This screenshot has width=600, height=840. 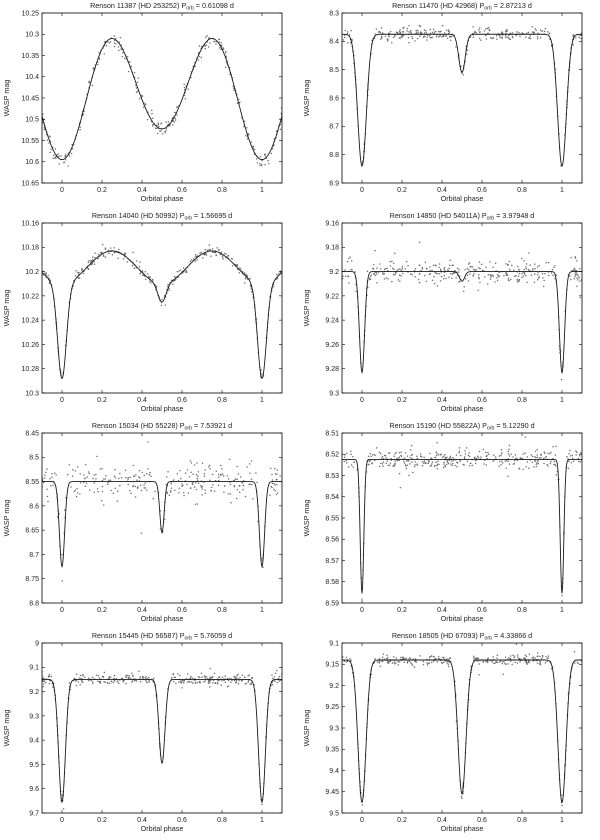 I want to click on plot-frame, so click(x=462, y=728).